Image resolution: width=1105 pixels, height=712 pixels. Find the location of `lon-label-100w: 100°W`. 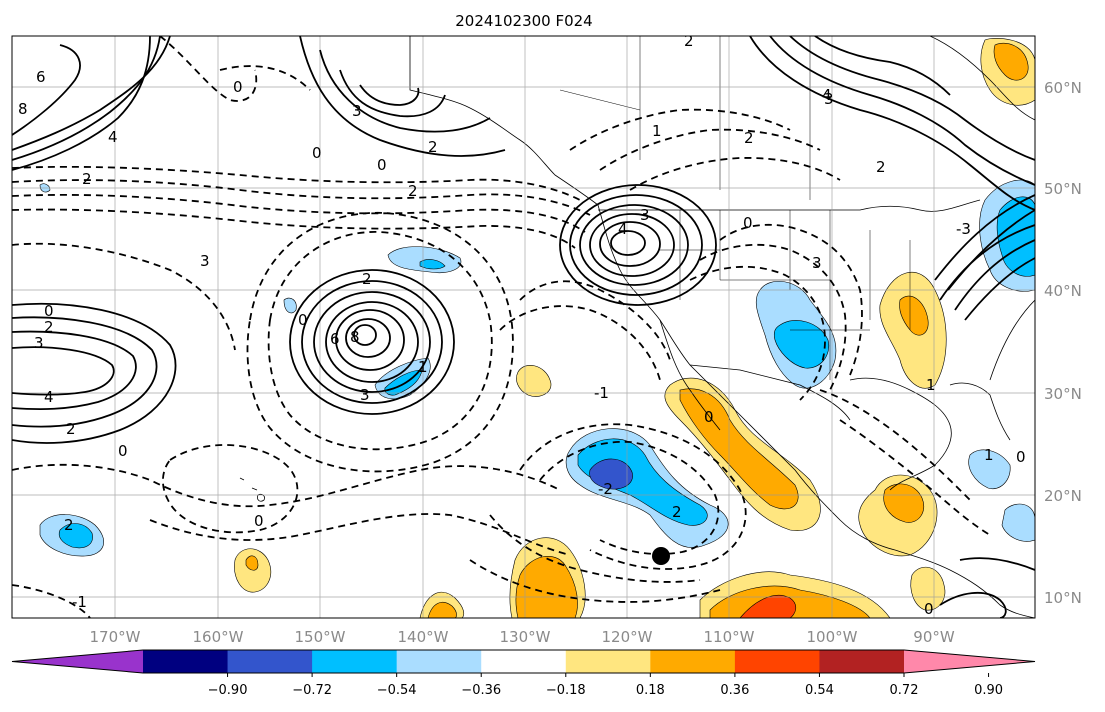

lon-label-100w: 100°W is located at coordinates (832, 637).